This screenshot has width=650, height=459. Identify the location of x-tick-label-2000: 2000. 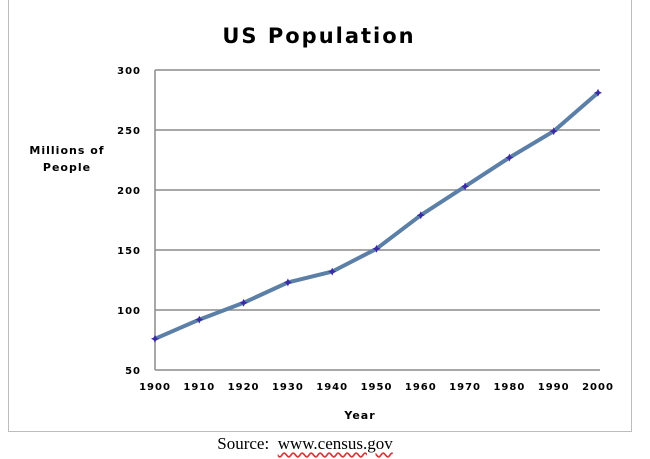
(598, 387).